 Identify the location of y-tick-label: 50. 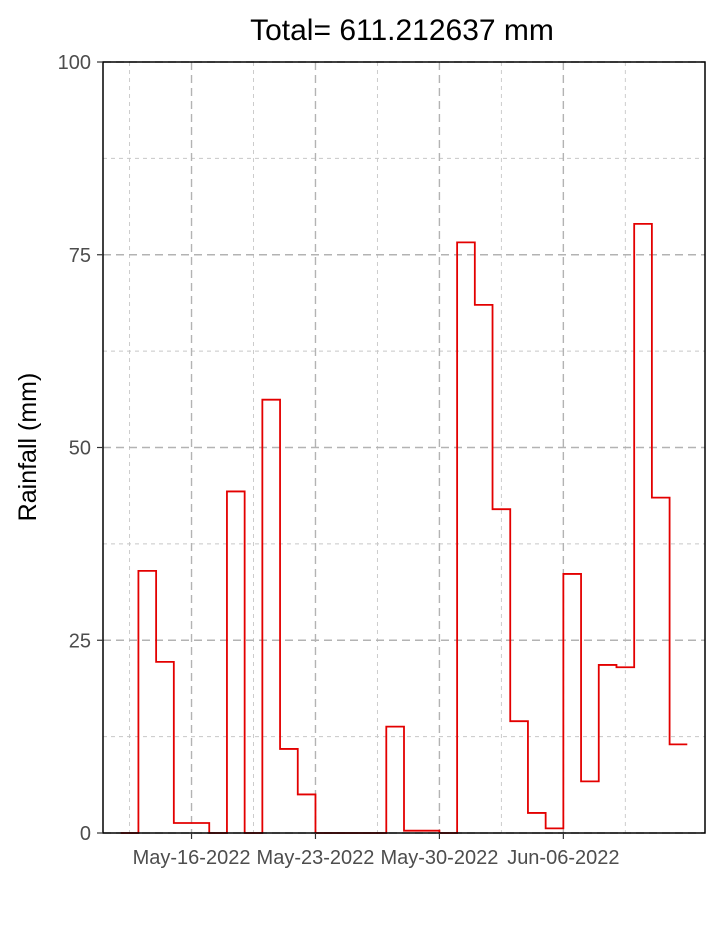
(80, 449).